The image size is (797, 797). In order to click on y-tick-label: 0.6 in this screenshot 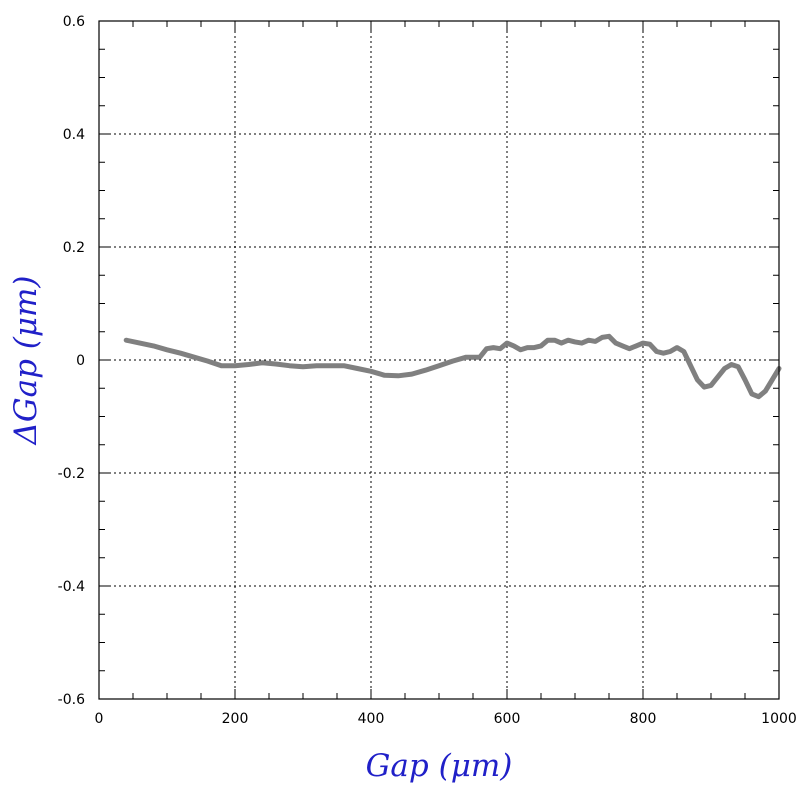, I will do `click(74, 22)`.